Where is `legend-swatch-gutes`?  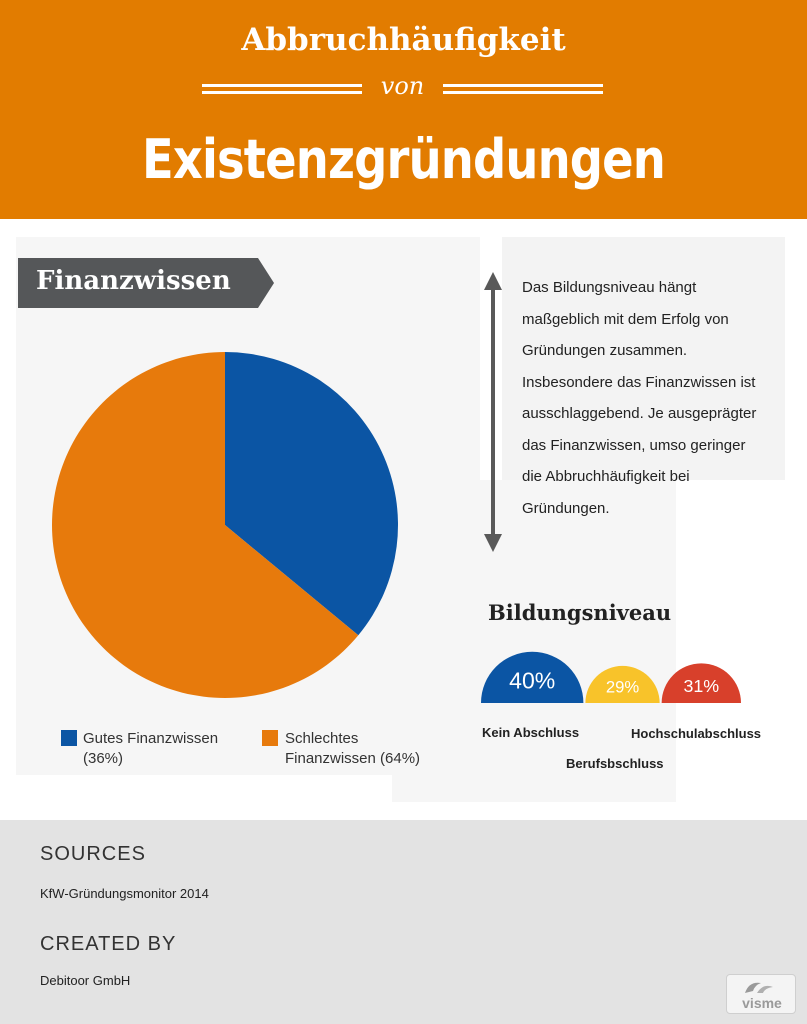 legend-swatch-gutes is located at coordinates (69, 738).